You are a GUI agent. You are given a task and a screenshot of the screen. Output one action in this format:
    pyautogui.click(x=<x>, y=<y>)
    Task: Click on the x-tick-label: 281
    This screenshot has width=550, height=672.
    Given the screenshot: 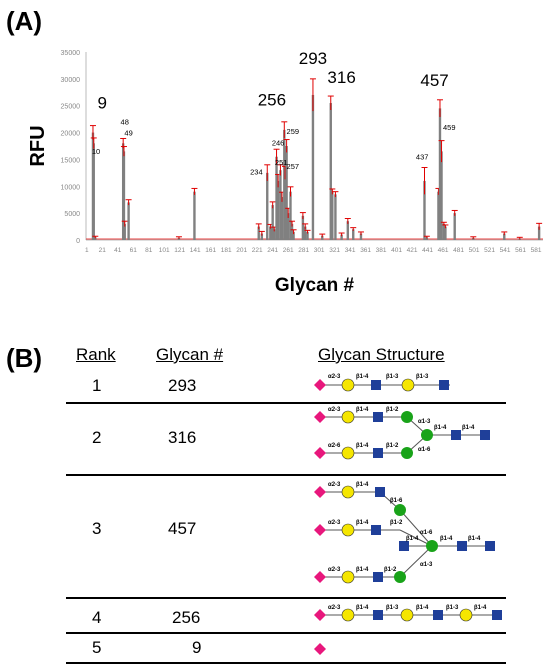 What is the action you would take?
    pyautogui.click(x=303, y=250)
    